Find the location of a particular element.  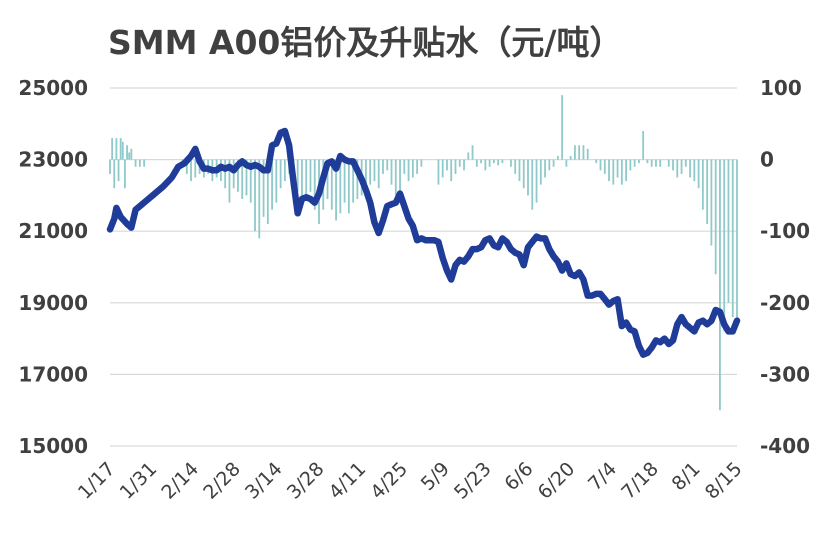

x-tick-label: 3/28 is located at coordinates (306, 481).